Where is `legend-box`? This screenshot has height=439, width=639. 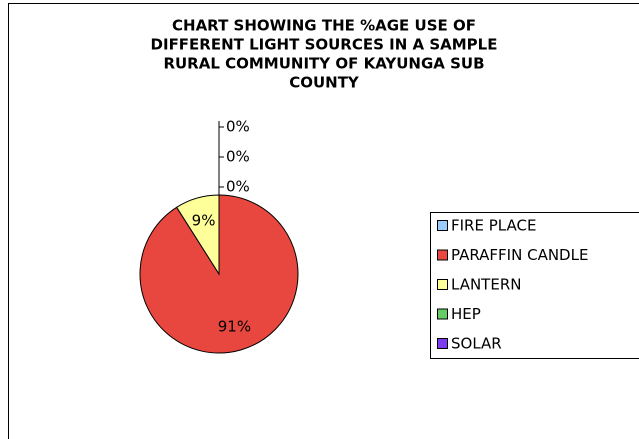 legend-box is located at coordinates (534, 285).